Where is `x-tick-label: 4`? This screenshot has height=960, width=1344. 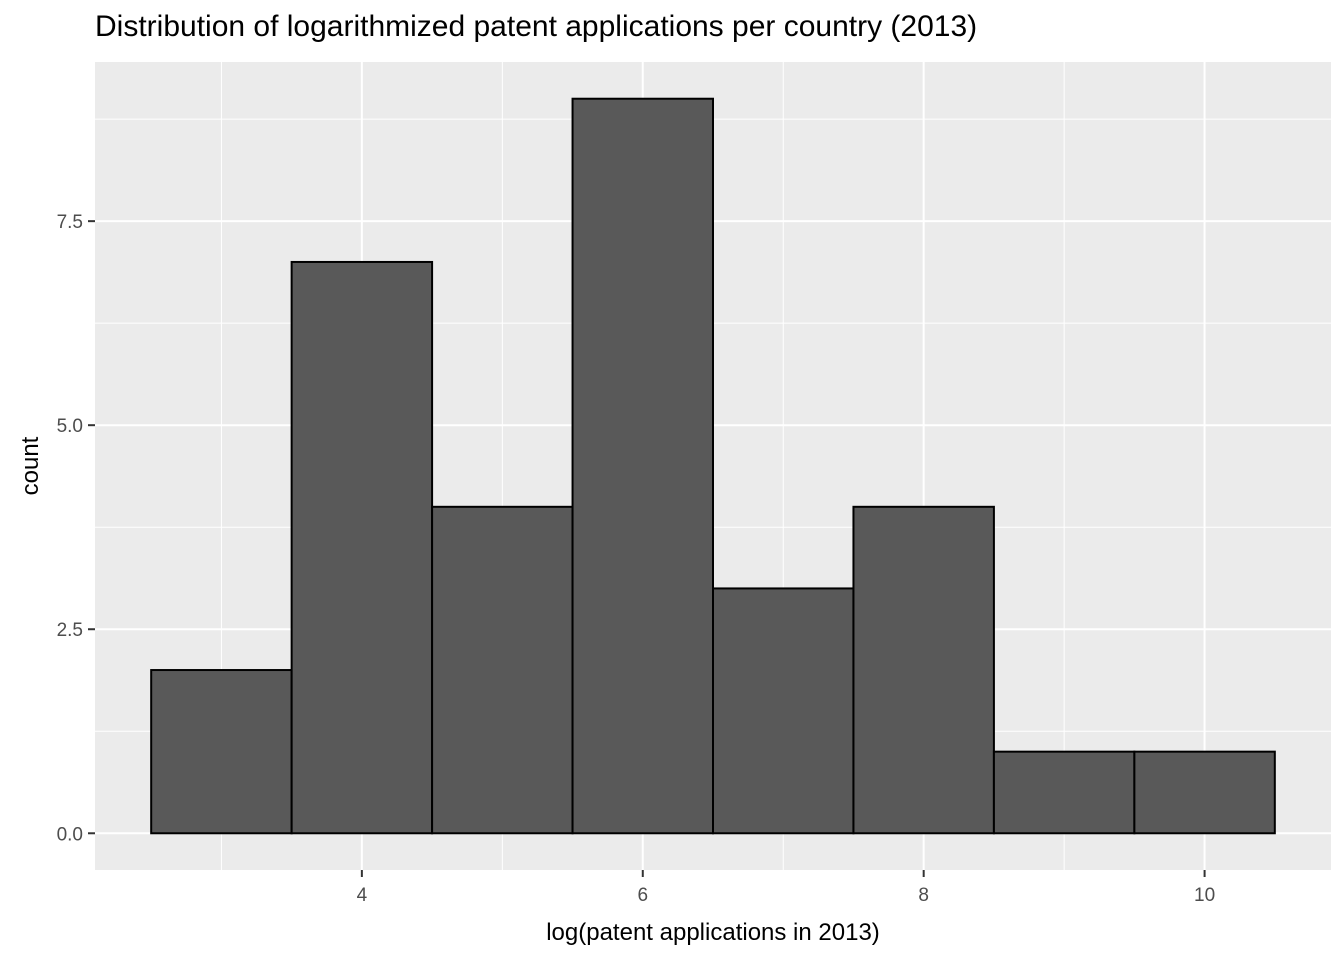
x-tick-label: 4 is located at coordinates (362, 895).